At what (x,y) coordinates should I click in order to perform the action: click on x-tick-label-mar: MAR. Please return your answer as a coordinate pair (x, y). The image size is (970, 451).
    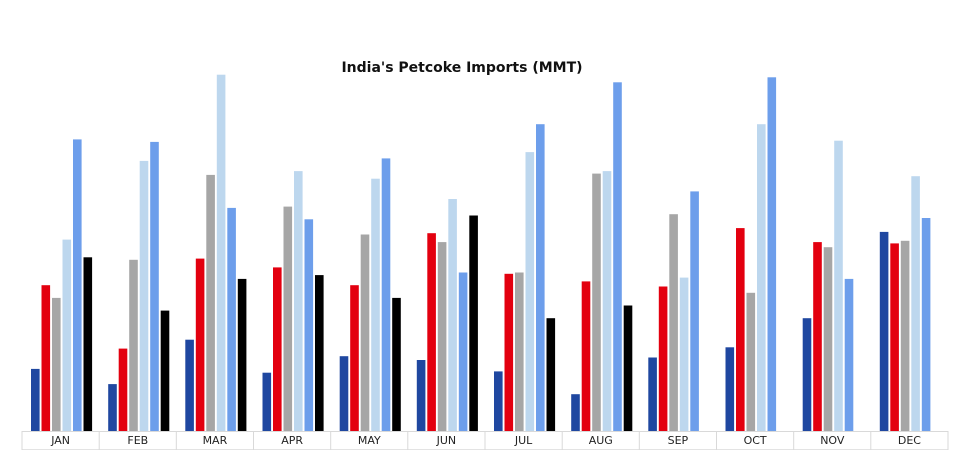
    Looking at the image, I should click on (215, 440).